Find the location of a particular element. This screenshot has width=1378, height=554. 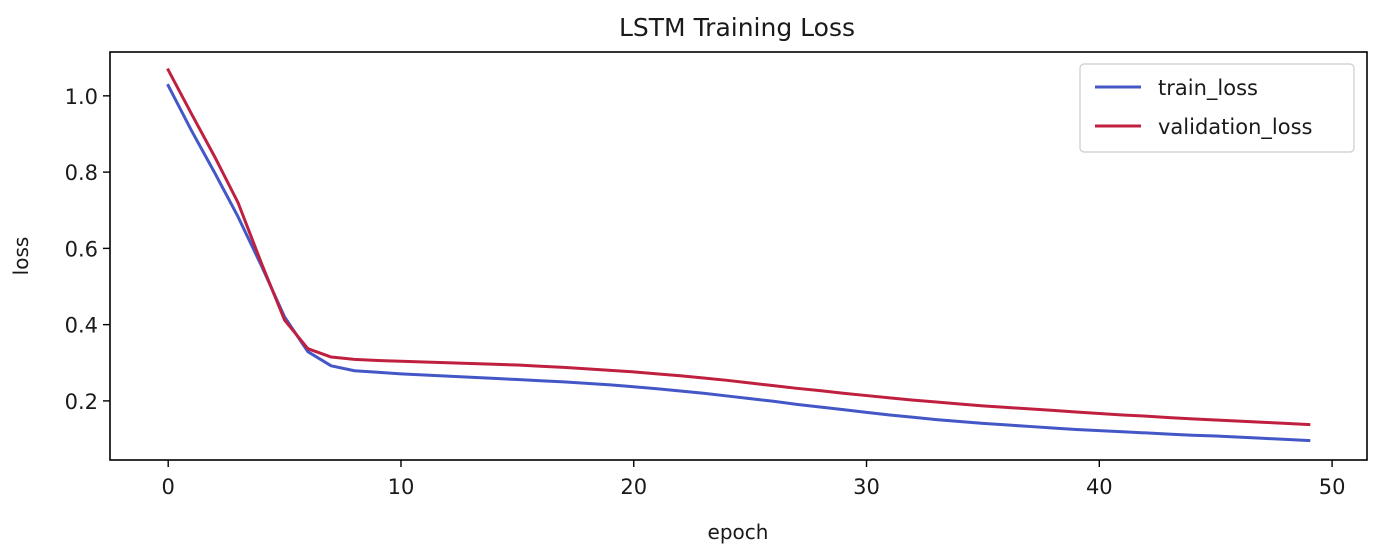

x-tick-label: 40 is located at coordinates (1099, 487).